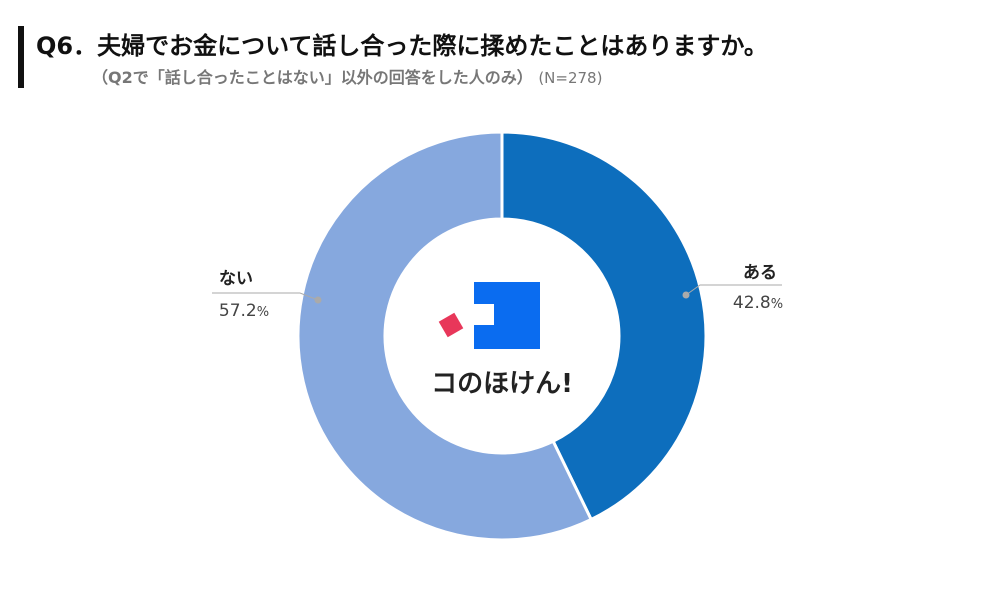  What do you see at coordinates (507, 315) in the screenshot?
I see `logo-blue-mark` at bounding box center [507, 315].